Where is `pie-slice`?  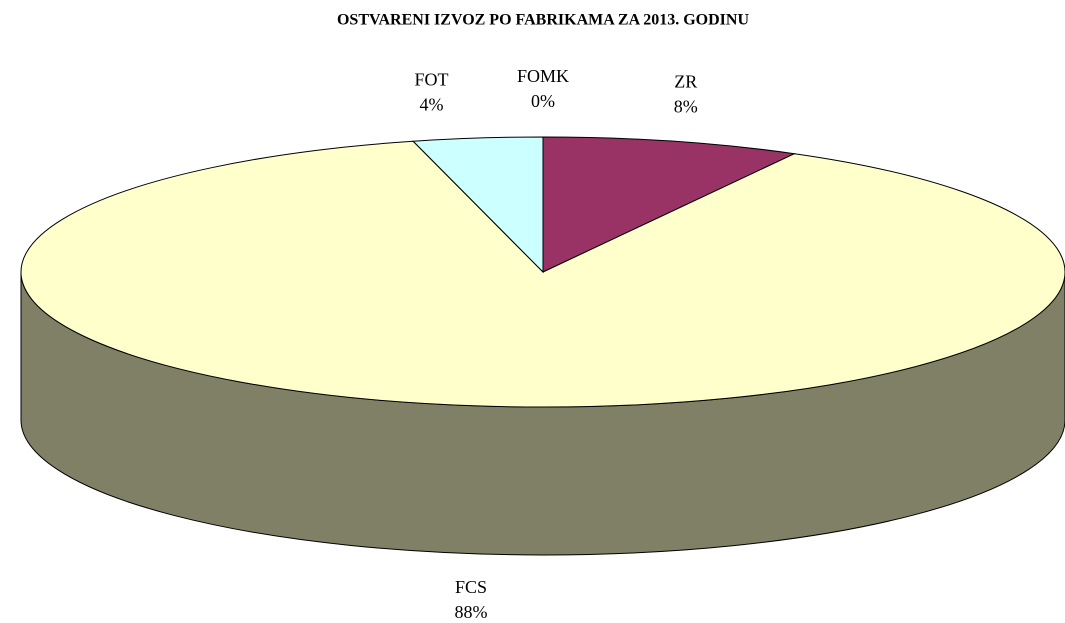 pie-slice is located at coordinates (669, 204).